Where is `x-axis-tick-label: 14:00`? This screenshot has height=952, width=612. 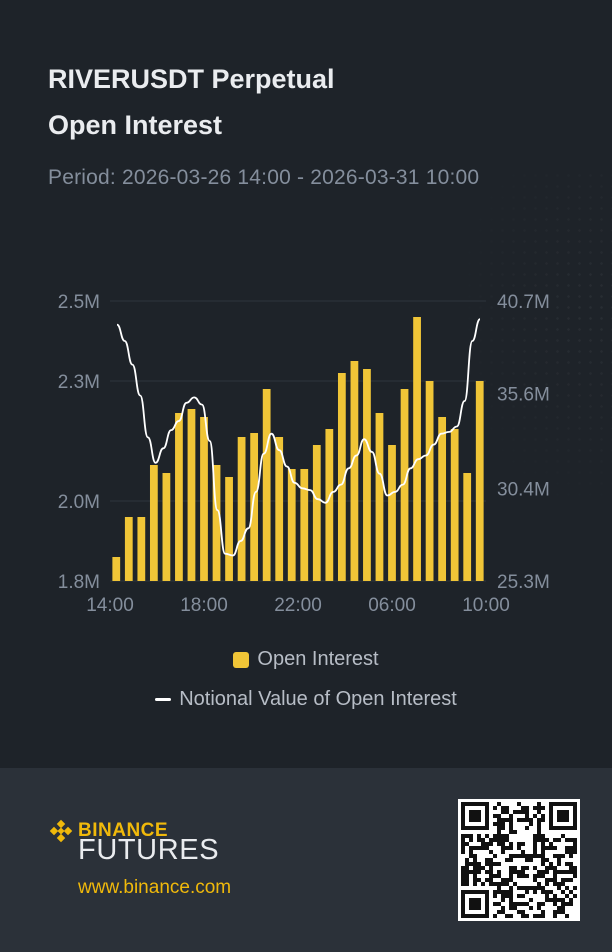 x-axis-tick-label: 14:00 is located at coordinates (110, 605).